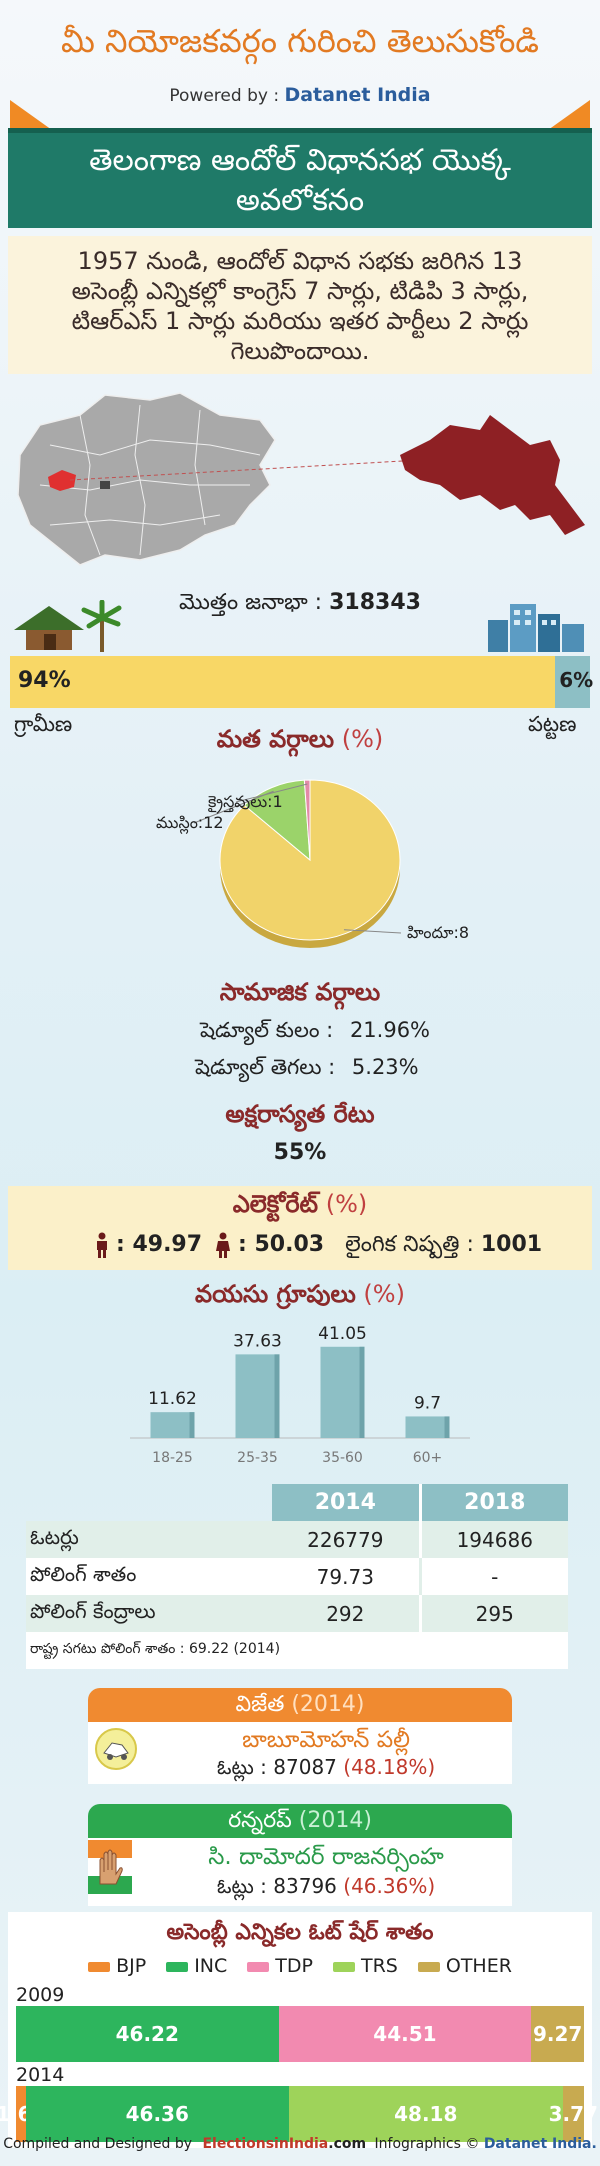 The image size is (600, 2166). I want to click on legend-item-inc: INC, so click(196, 1966).